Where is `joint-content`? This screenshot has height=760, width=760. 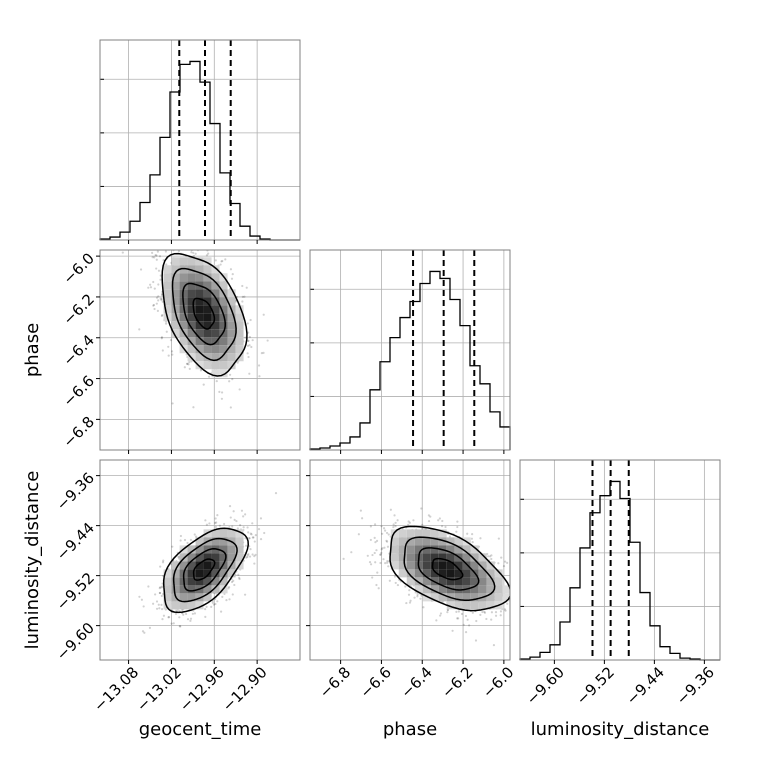
joint-content is located at coordinates (410, 560).